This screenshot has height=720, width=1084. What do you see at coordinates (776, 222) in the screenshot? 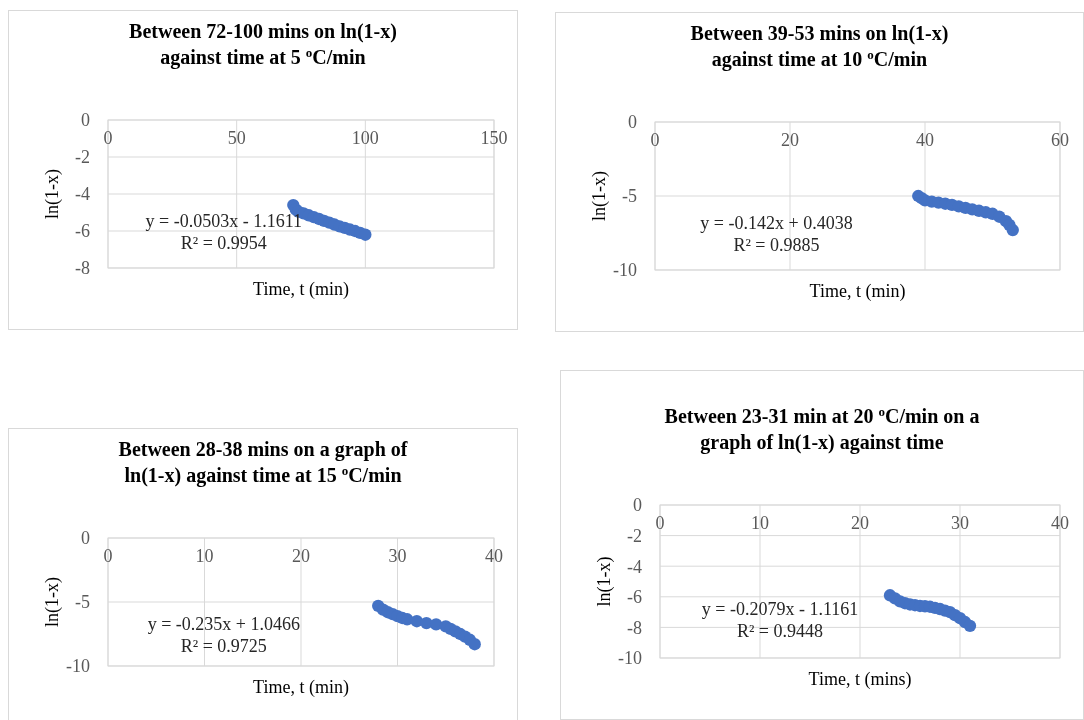
I see `annotation: y = -0.142x + 0.4038` at bounding box center [776, 222].